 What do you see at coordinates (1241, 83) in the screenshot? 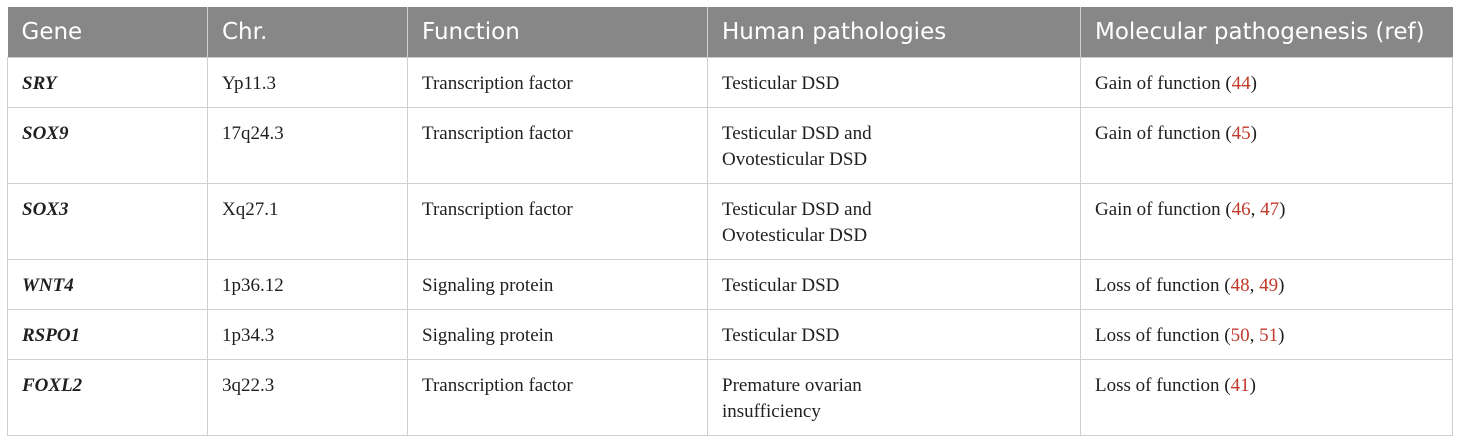
I see `reference-link: 44` at bounding box center [1241, 83].